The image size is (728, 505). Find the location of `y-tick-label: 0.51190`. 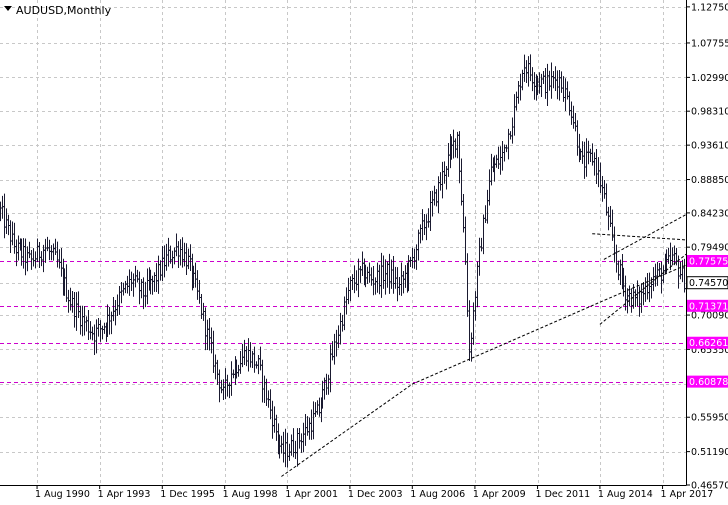

y-tick-label: 0.51190 is located at coordinates (709, 452).